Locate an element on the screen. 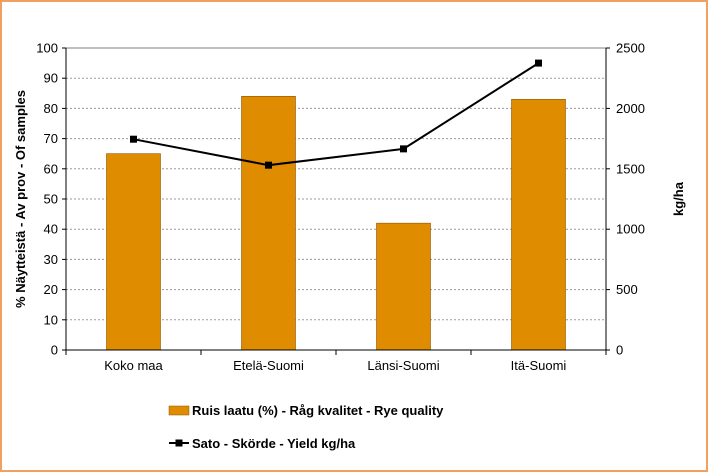 The height and width of the screenshot is (472, 708). y-tick-label: 100 is located at coordinates (47, 48).